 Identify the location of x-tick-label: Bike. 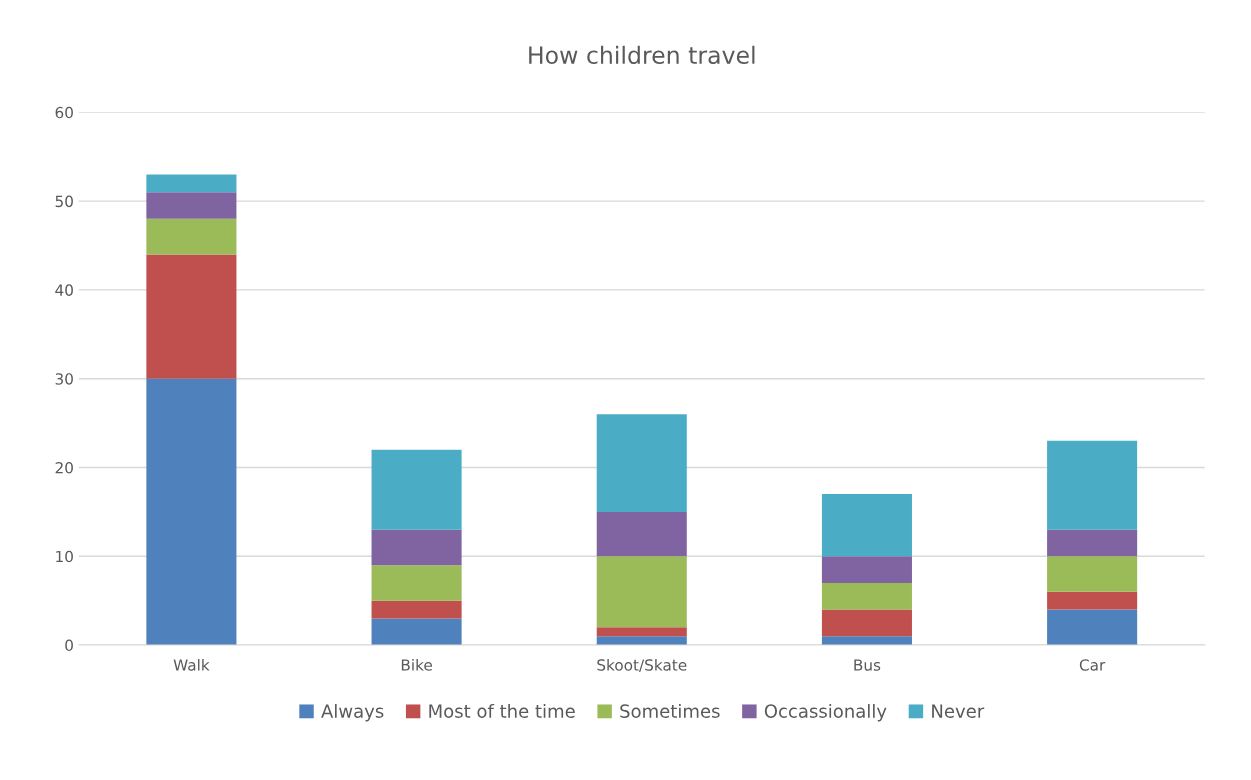
(416, 664).